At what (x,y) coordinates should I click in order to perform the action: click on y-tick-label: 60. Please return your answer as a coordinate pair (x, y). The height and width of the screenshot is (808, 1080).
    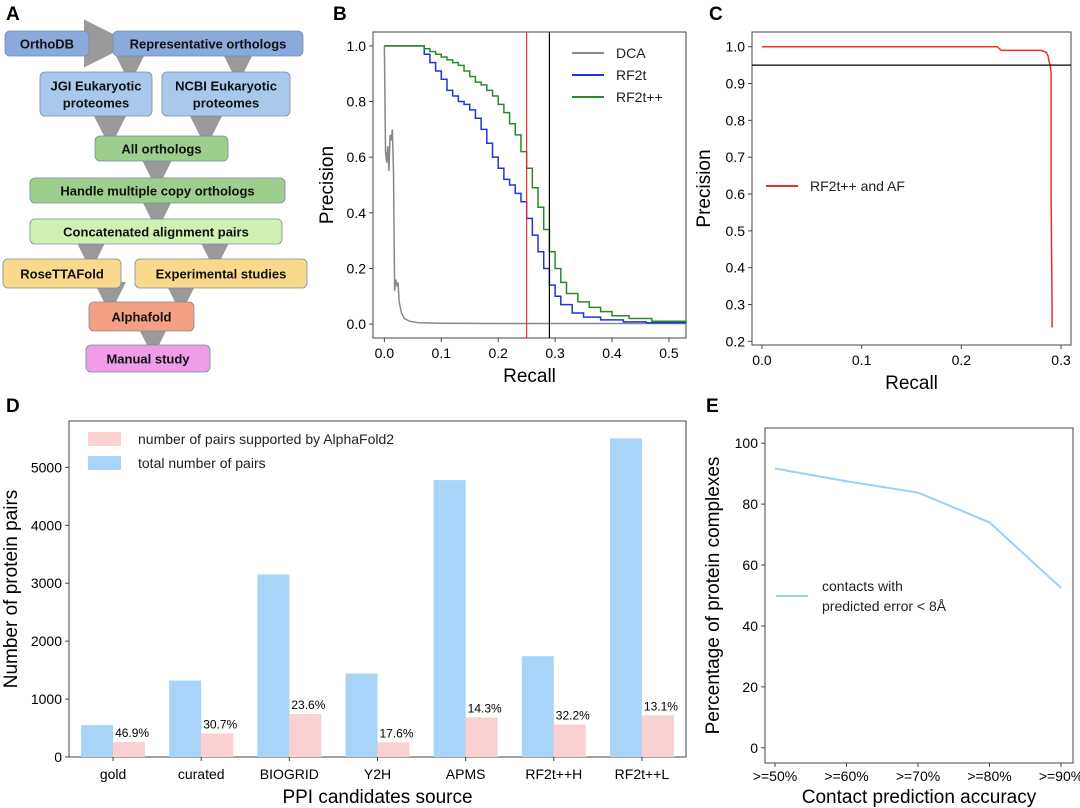
    Looking at the image, I should click on (750, 565).